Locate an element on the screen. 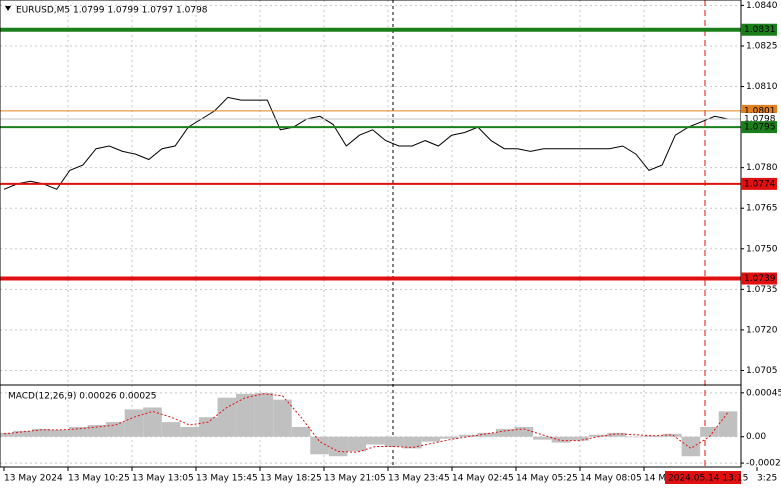 The width and height of the screenshot is (781, 489). level-label: 1.0739 is located at coordinates (760, 279).